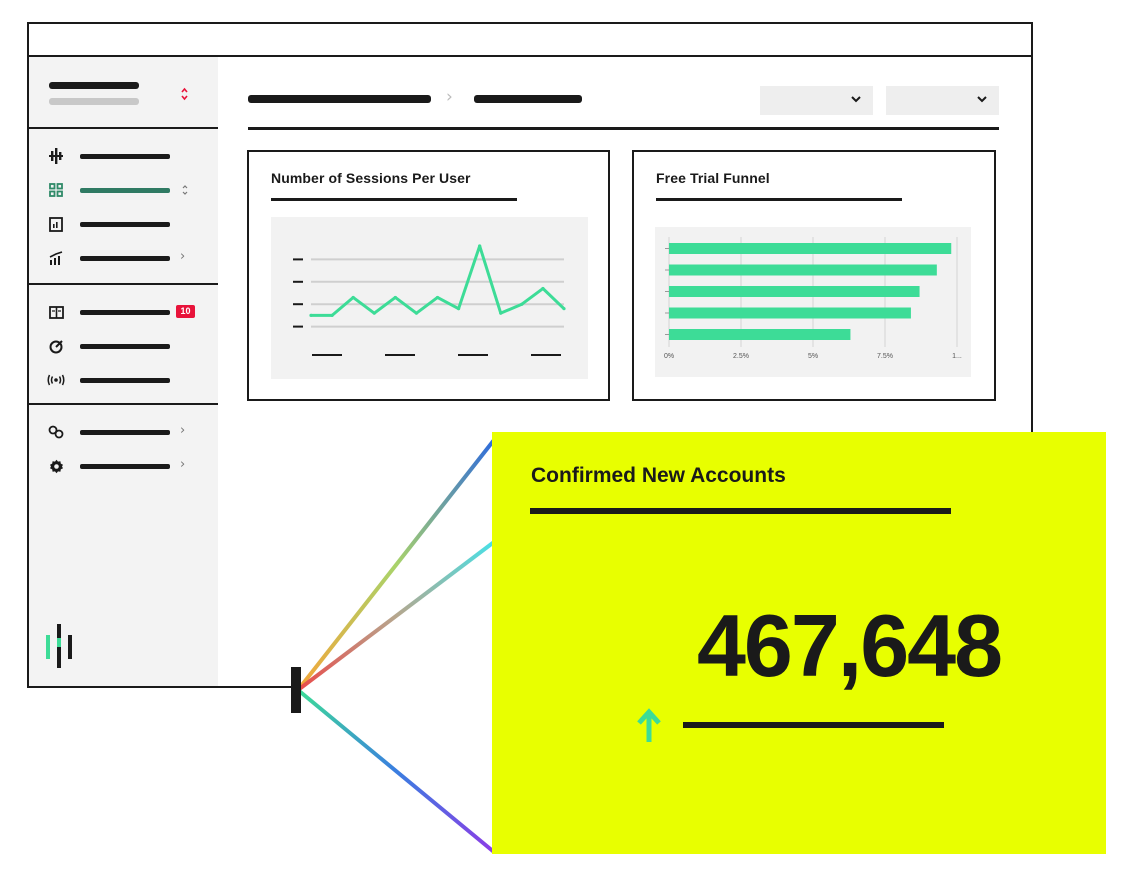 This screenshot has height=874, width=1130. What do you see at coordinates (94, 101) in the screenshot?
I see `workspace-subtitle-placeholder` at bounding box center [94, 101].